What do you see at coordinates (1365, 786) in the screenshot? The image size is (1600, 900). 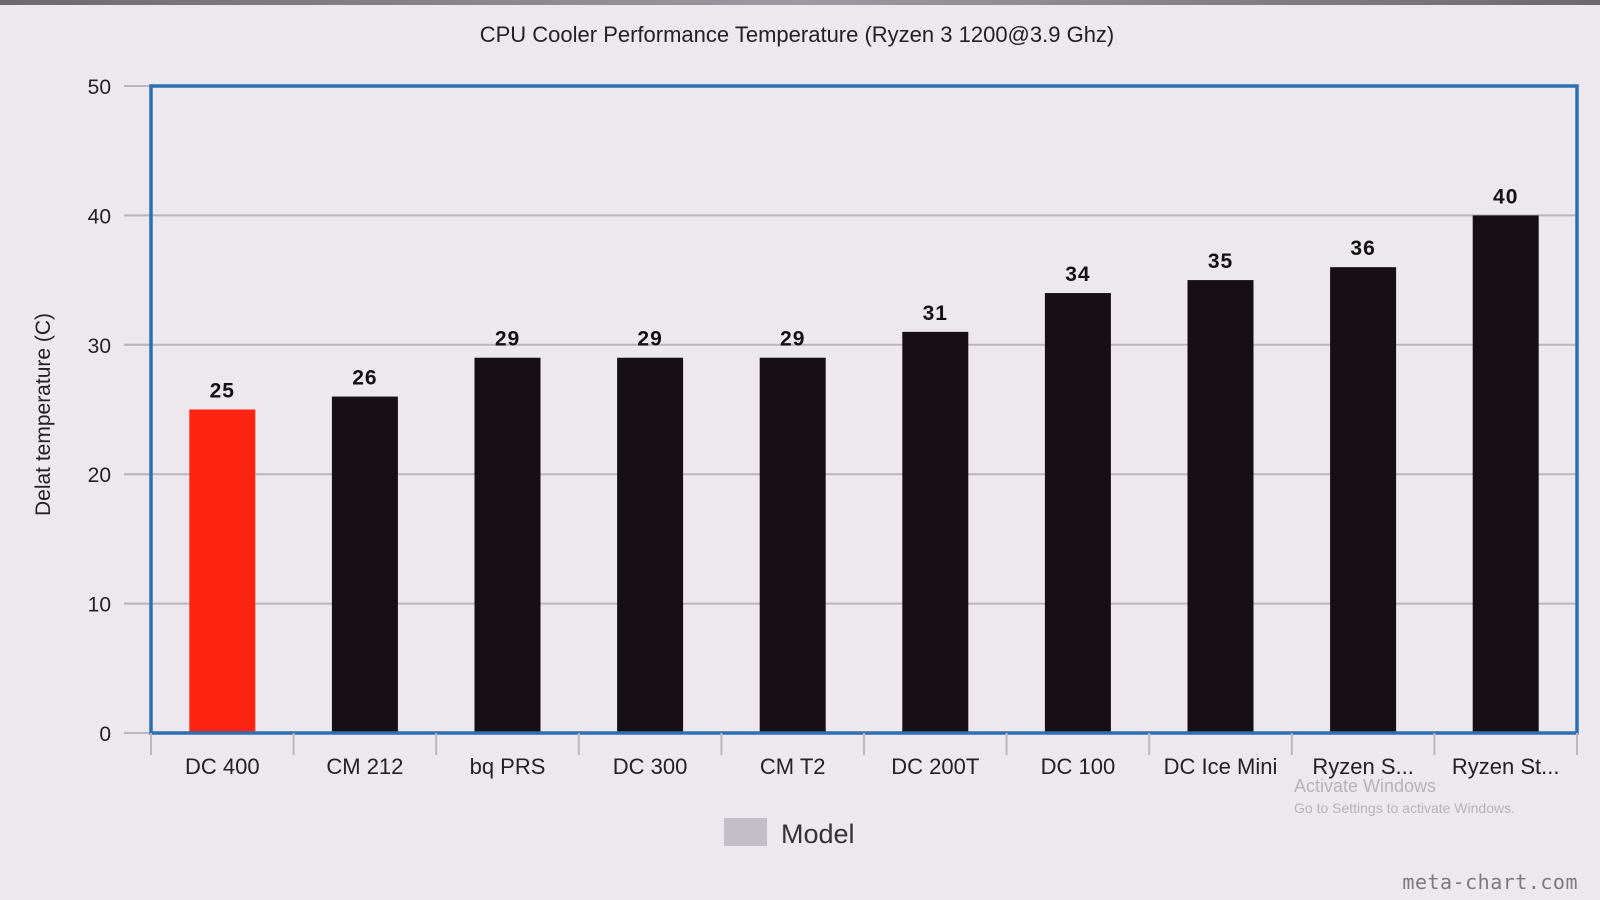 I see `activation-title: Activate Windows` at bounding box center [1365, 786].